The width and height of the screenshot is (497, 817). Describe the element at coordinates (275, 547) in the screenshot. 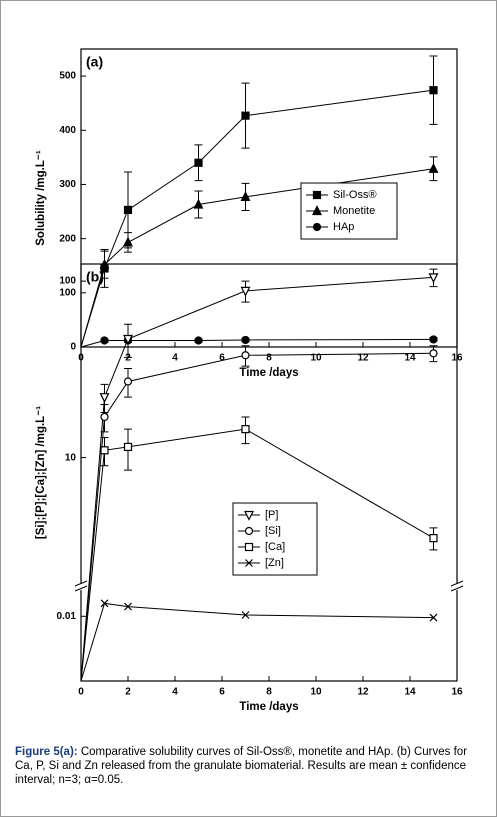

I see `legend-label: [Ca]` at that location.